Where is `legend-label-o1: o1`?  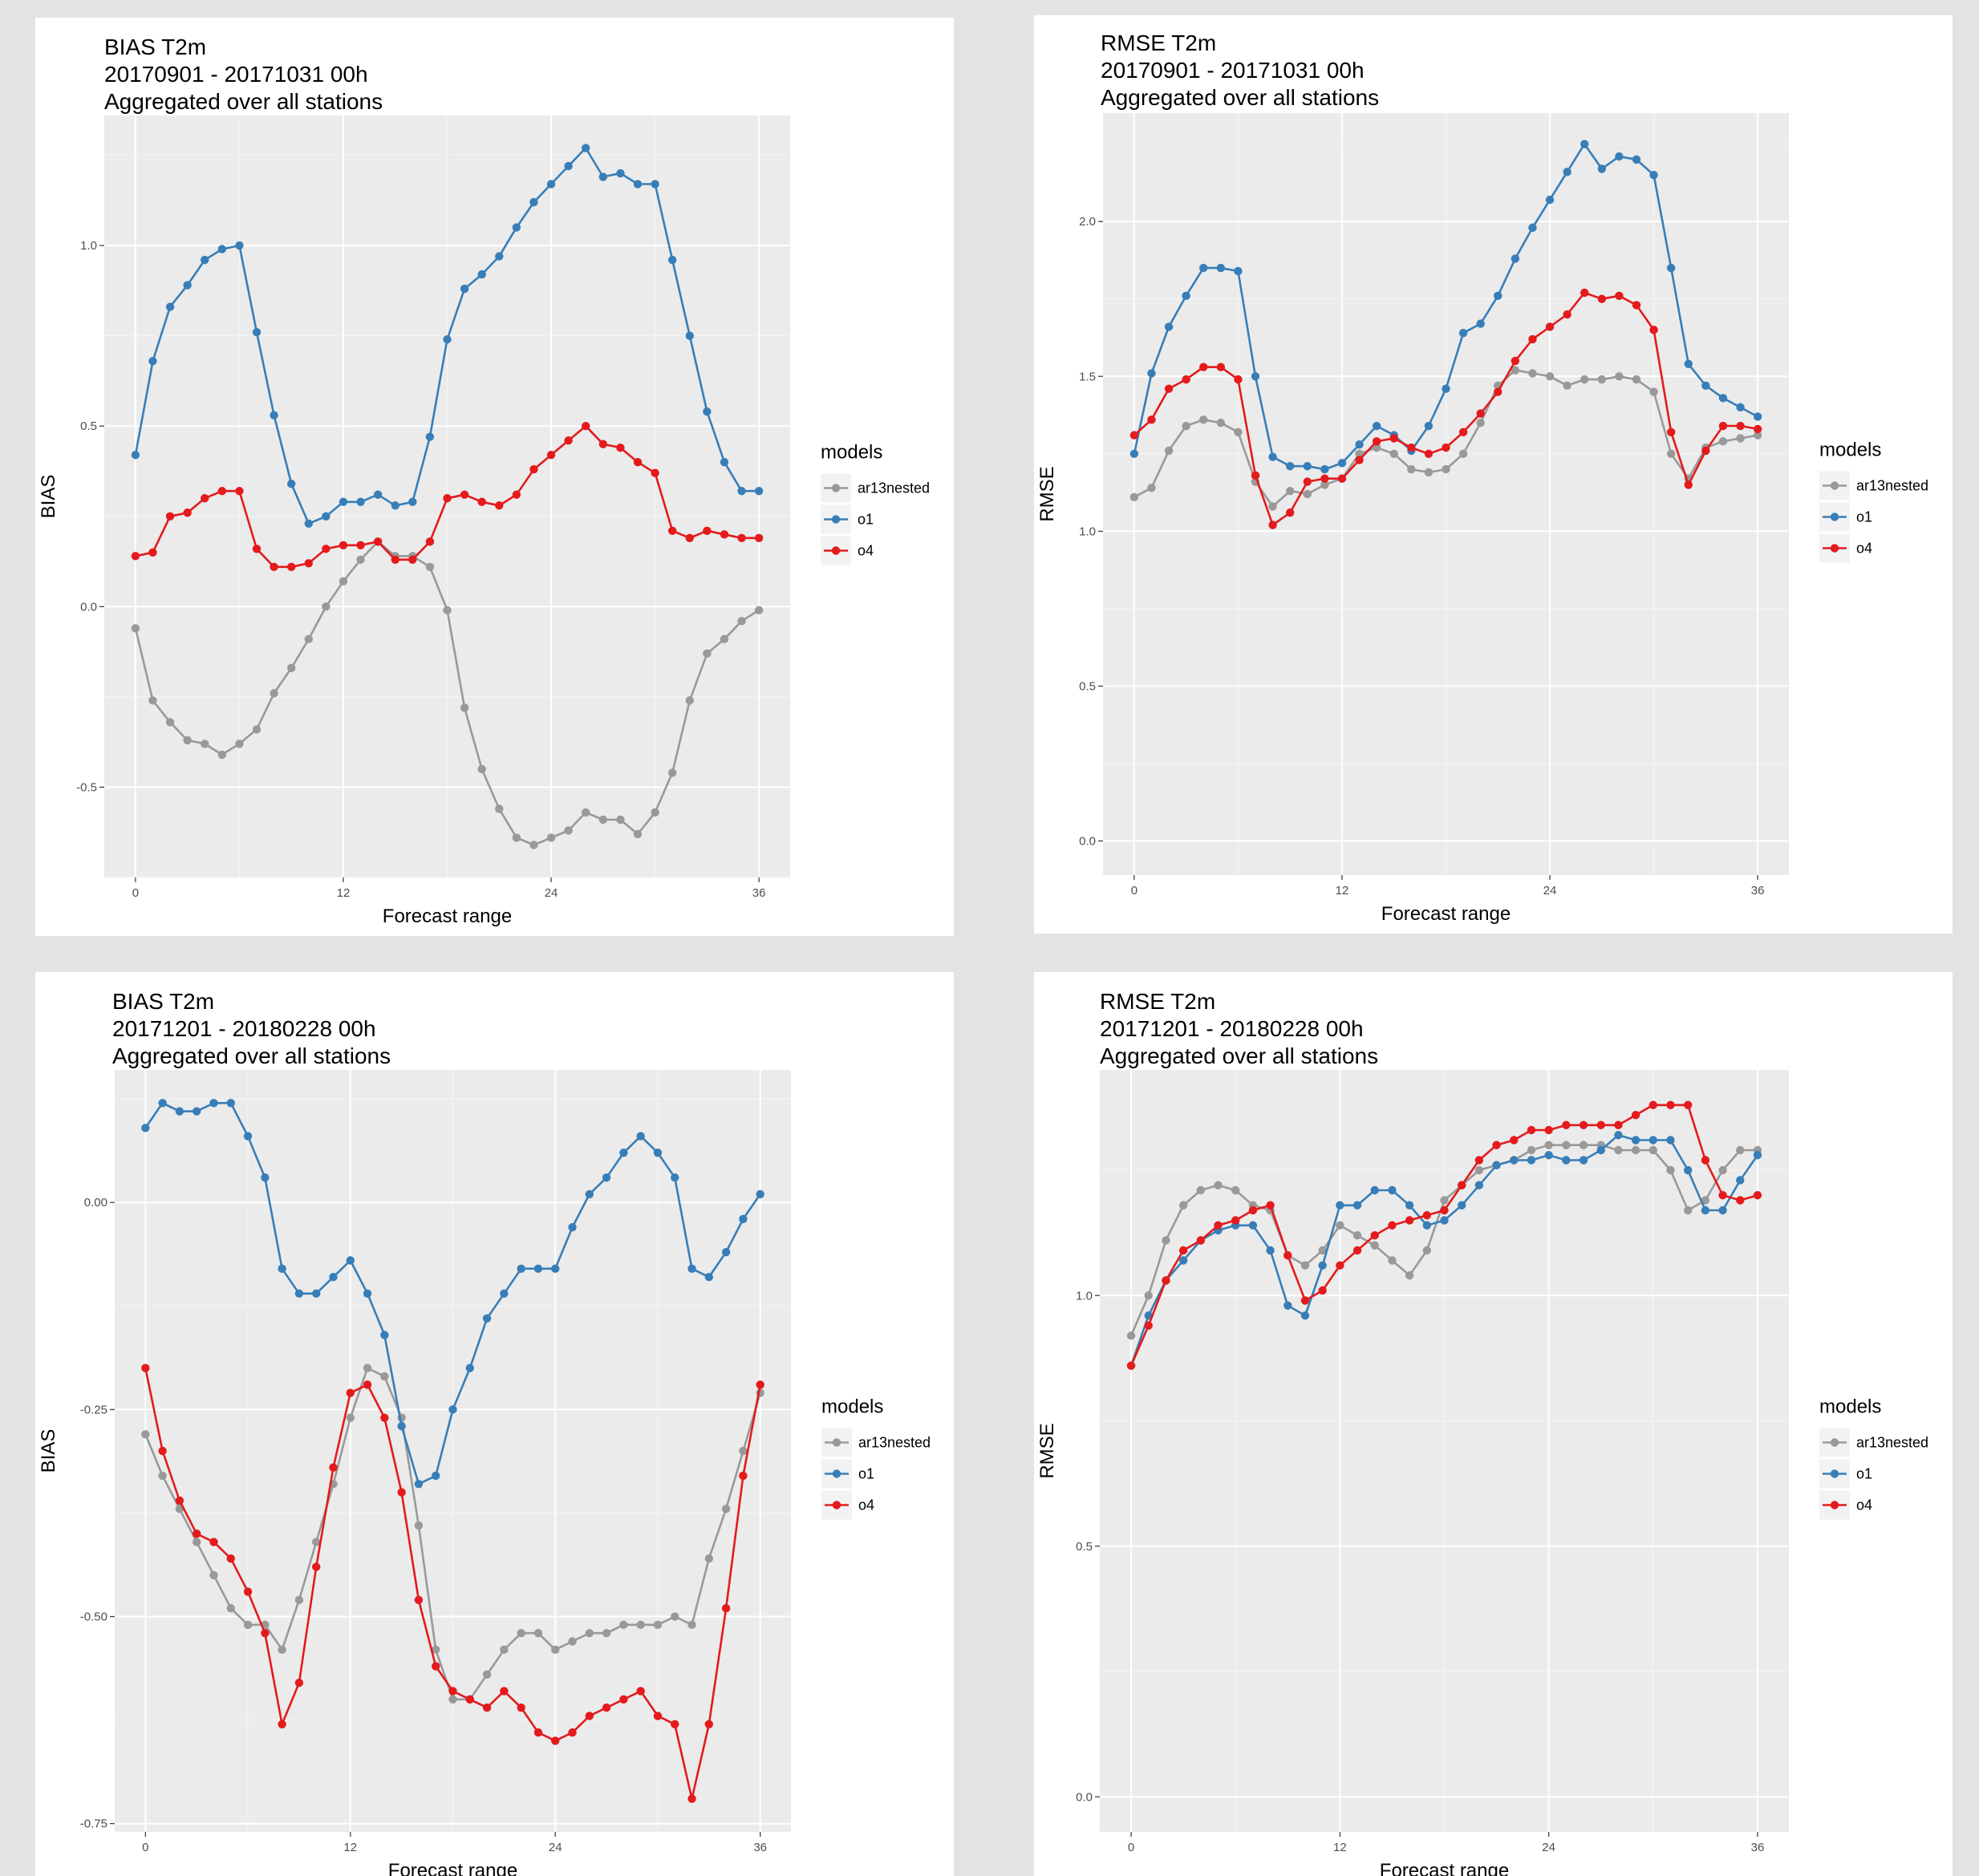 legend-label-o1: o1 is located at coordinates (866, 520).